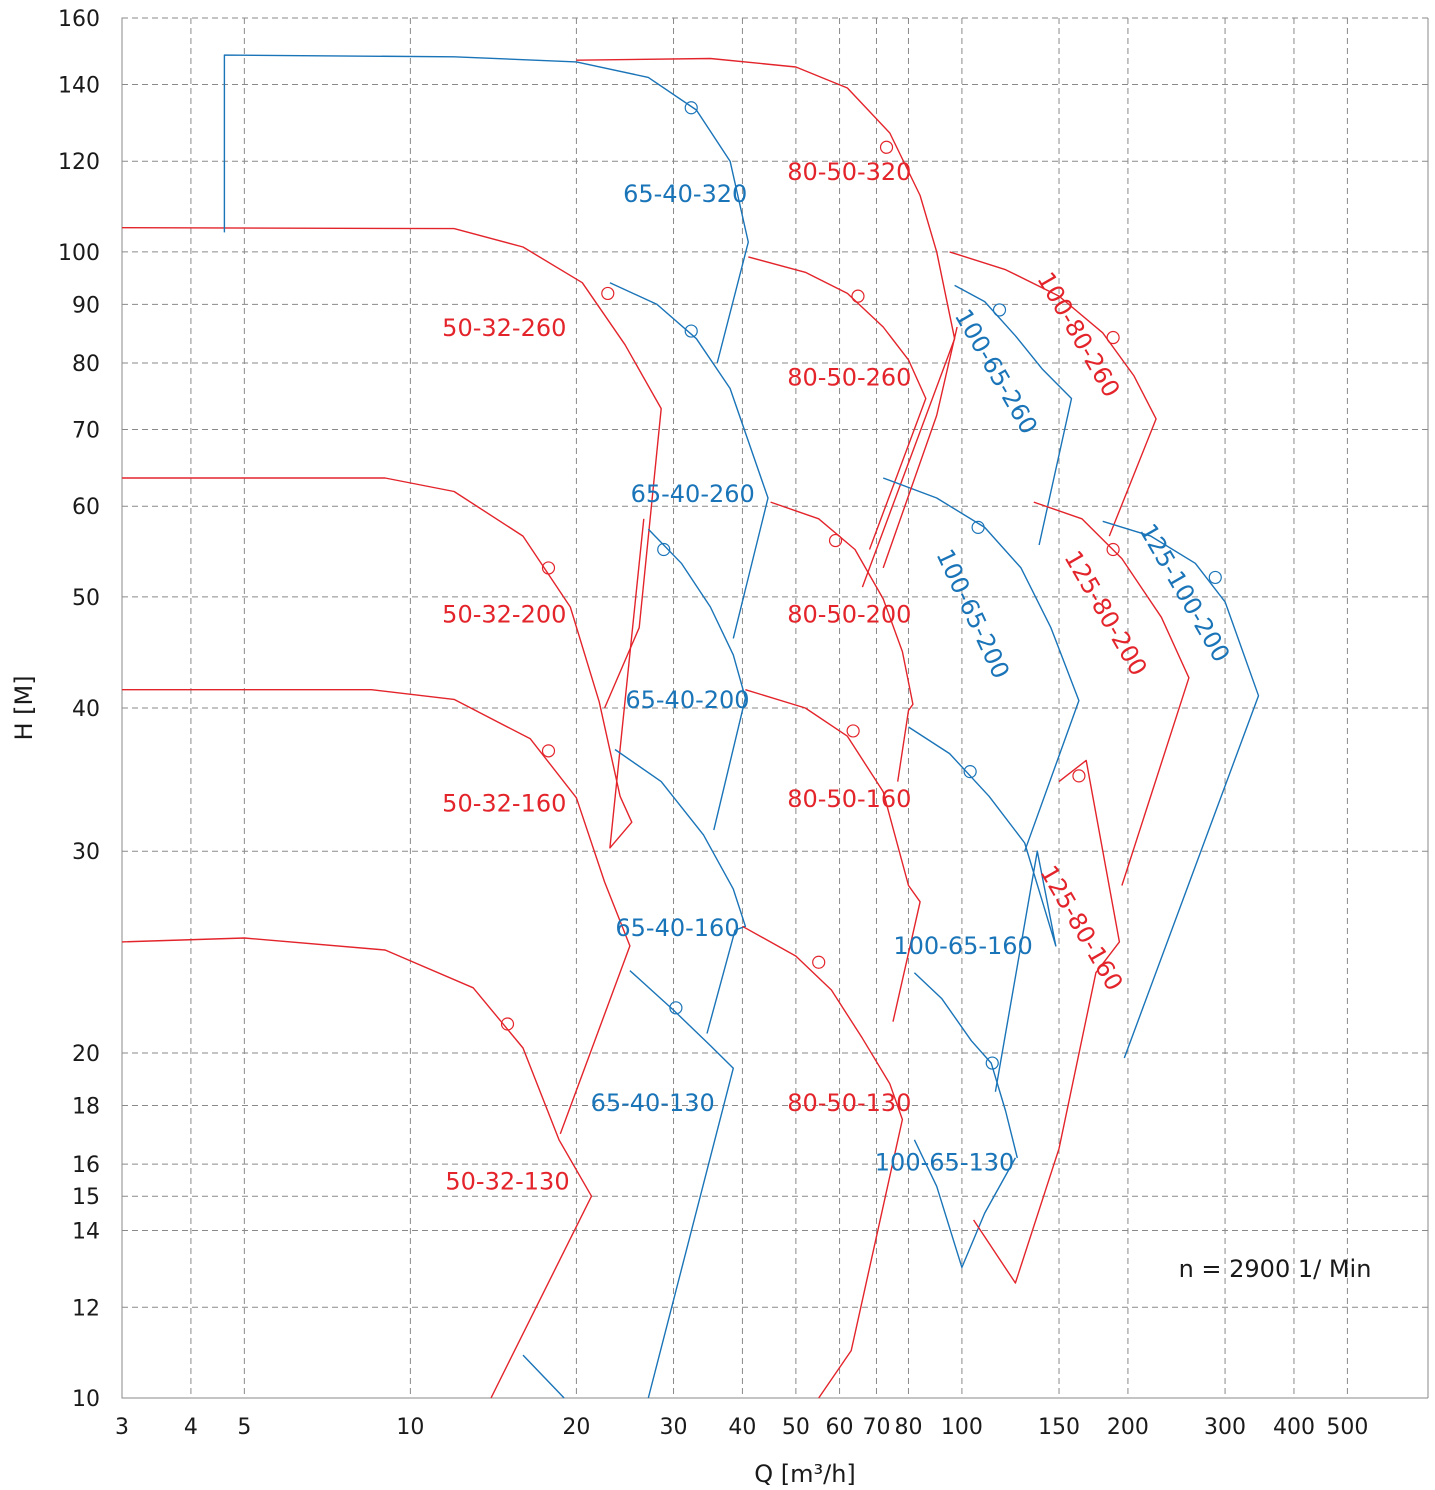 The image size is (1435, 1490). Describe the element at coordinates (86, 1399) in the screenshot. I see `y-tick-label: 10` at that location.